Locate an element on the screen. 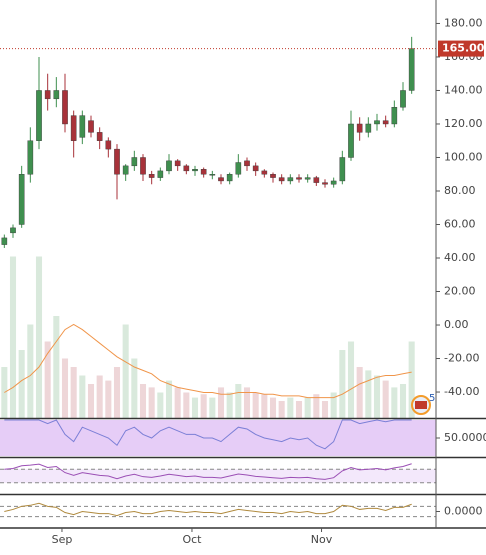  y-tick-label: 180.00 is located at coordinates (463, 22).